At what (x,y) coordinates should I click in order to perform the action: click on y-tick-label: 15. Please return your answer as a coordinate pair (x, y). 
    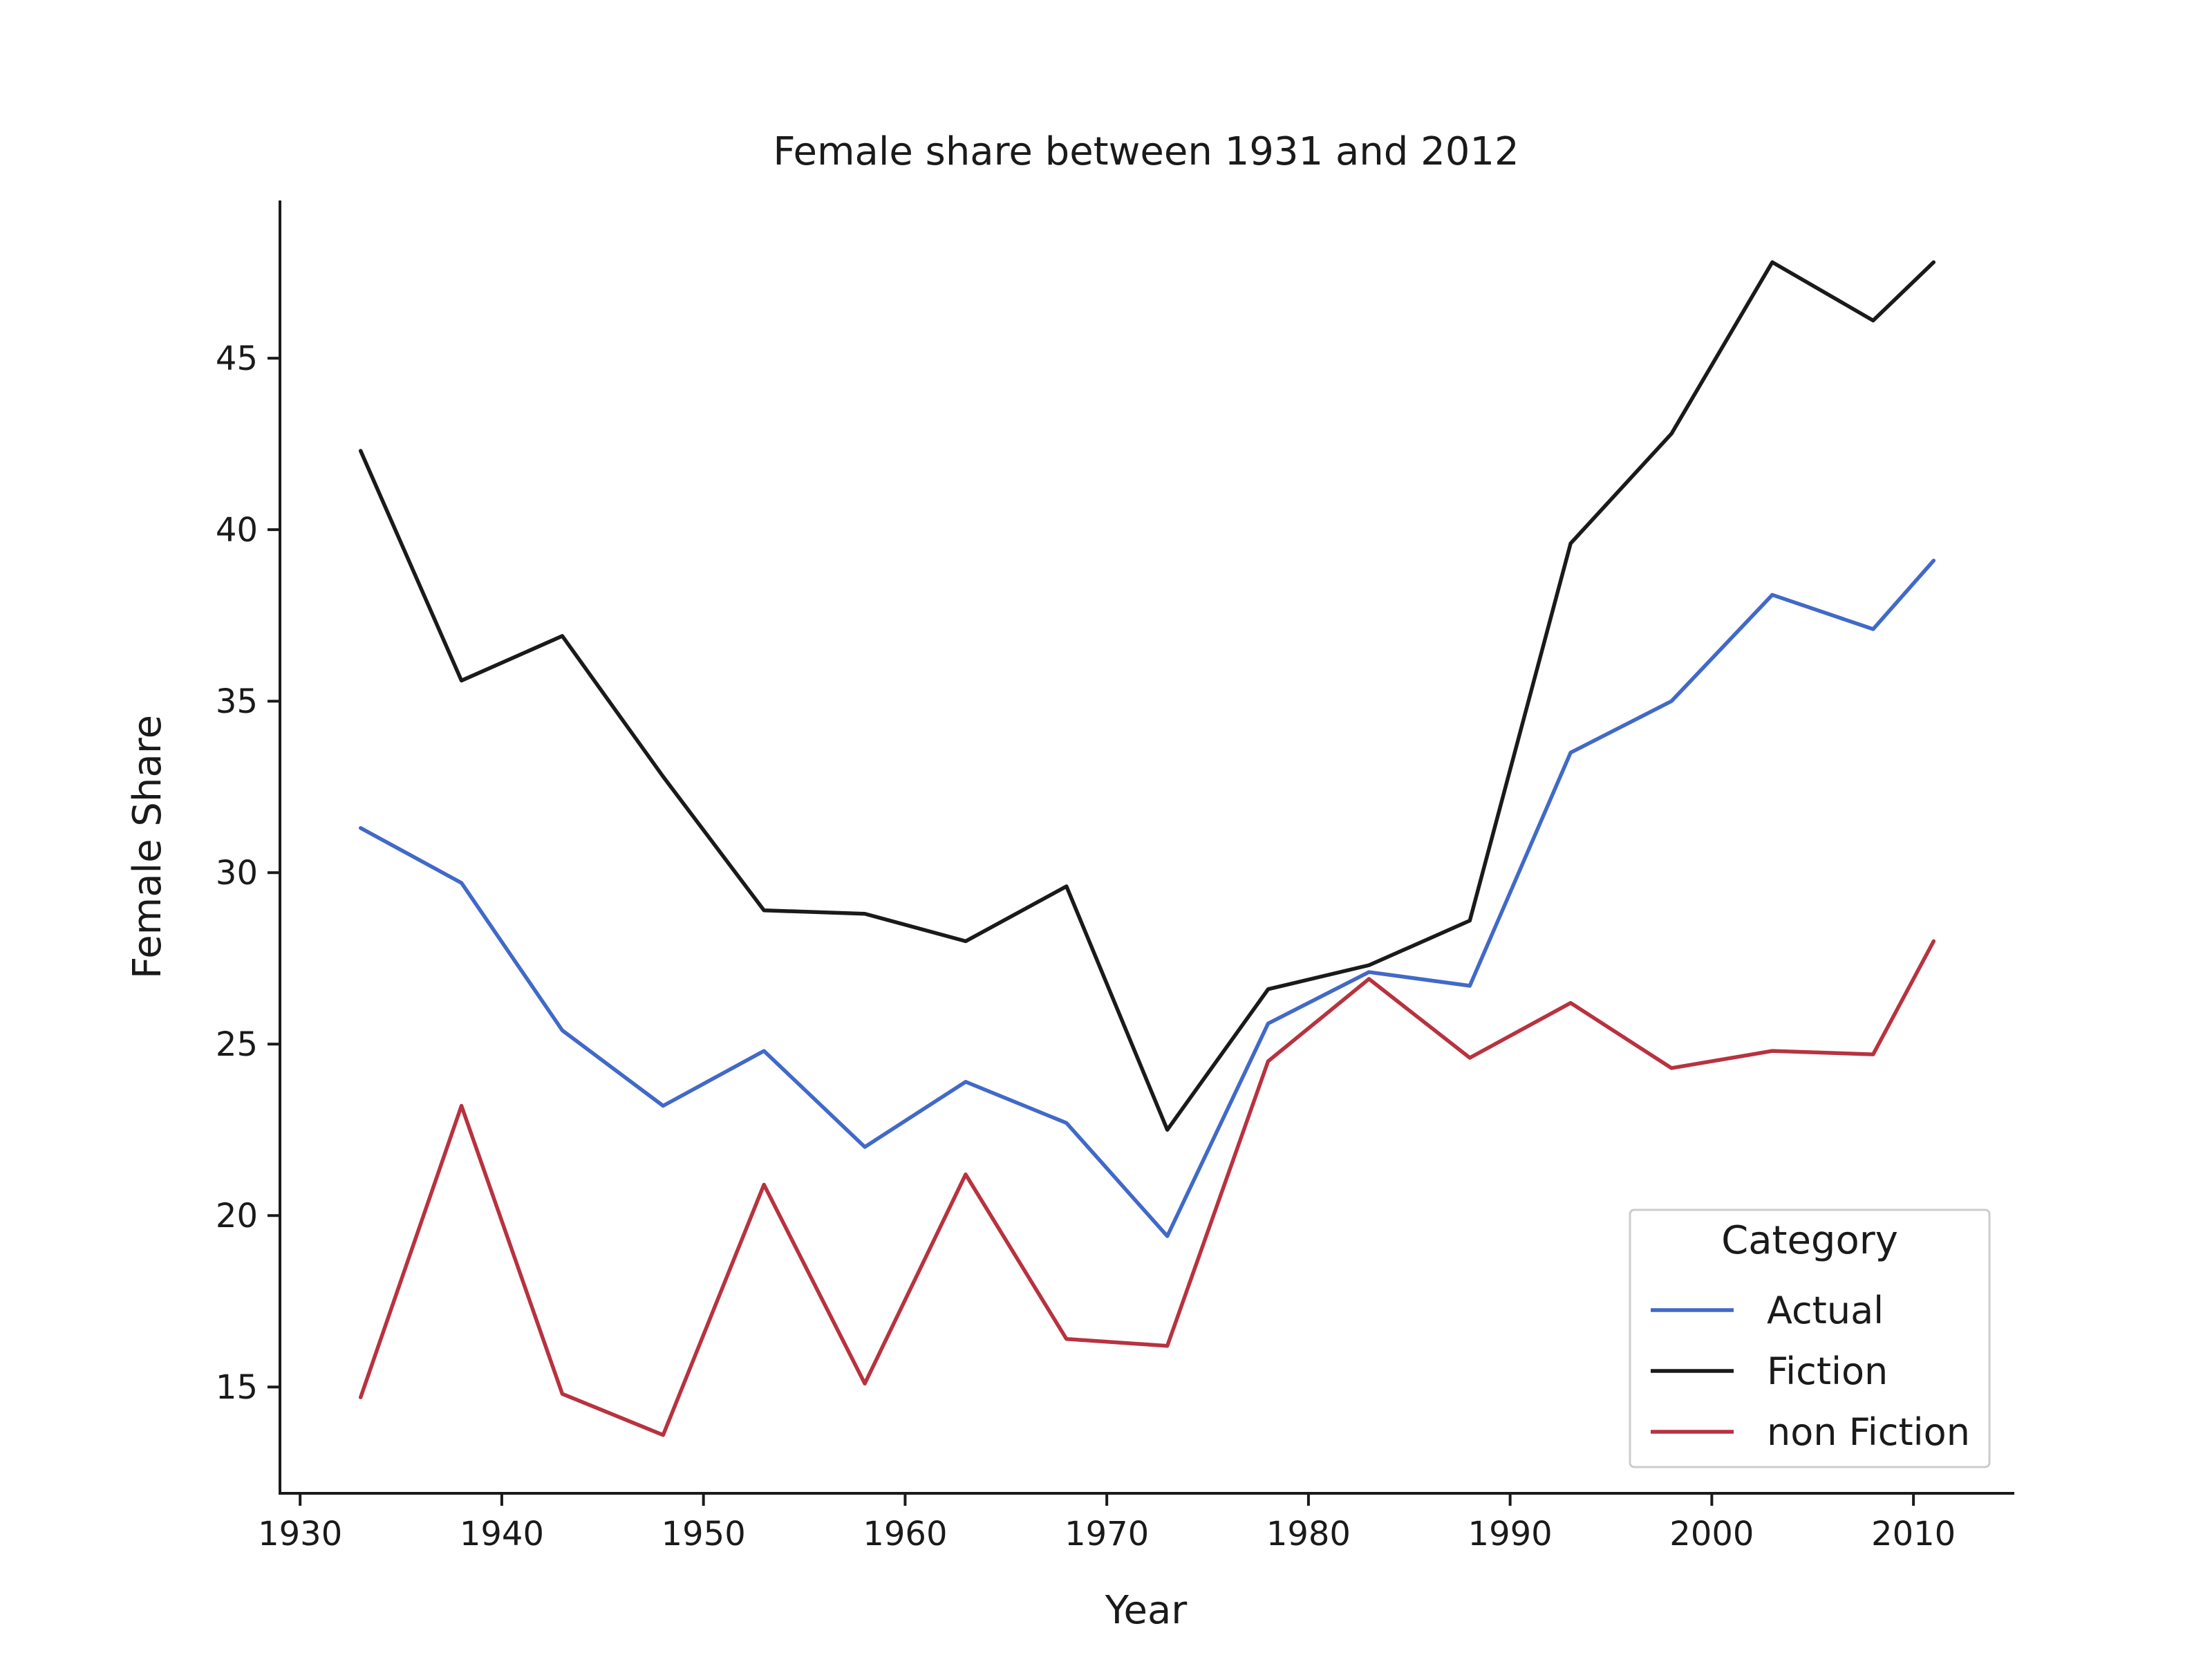
    Looking at the image, I should click on (237, 1388).